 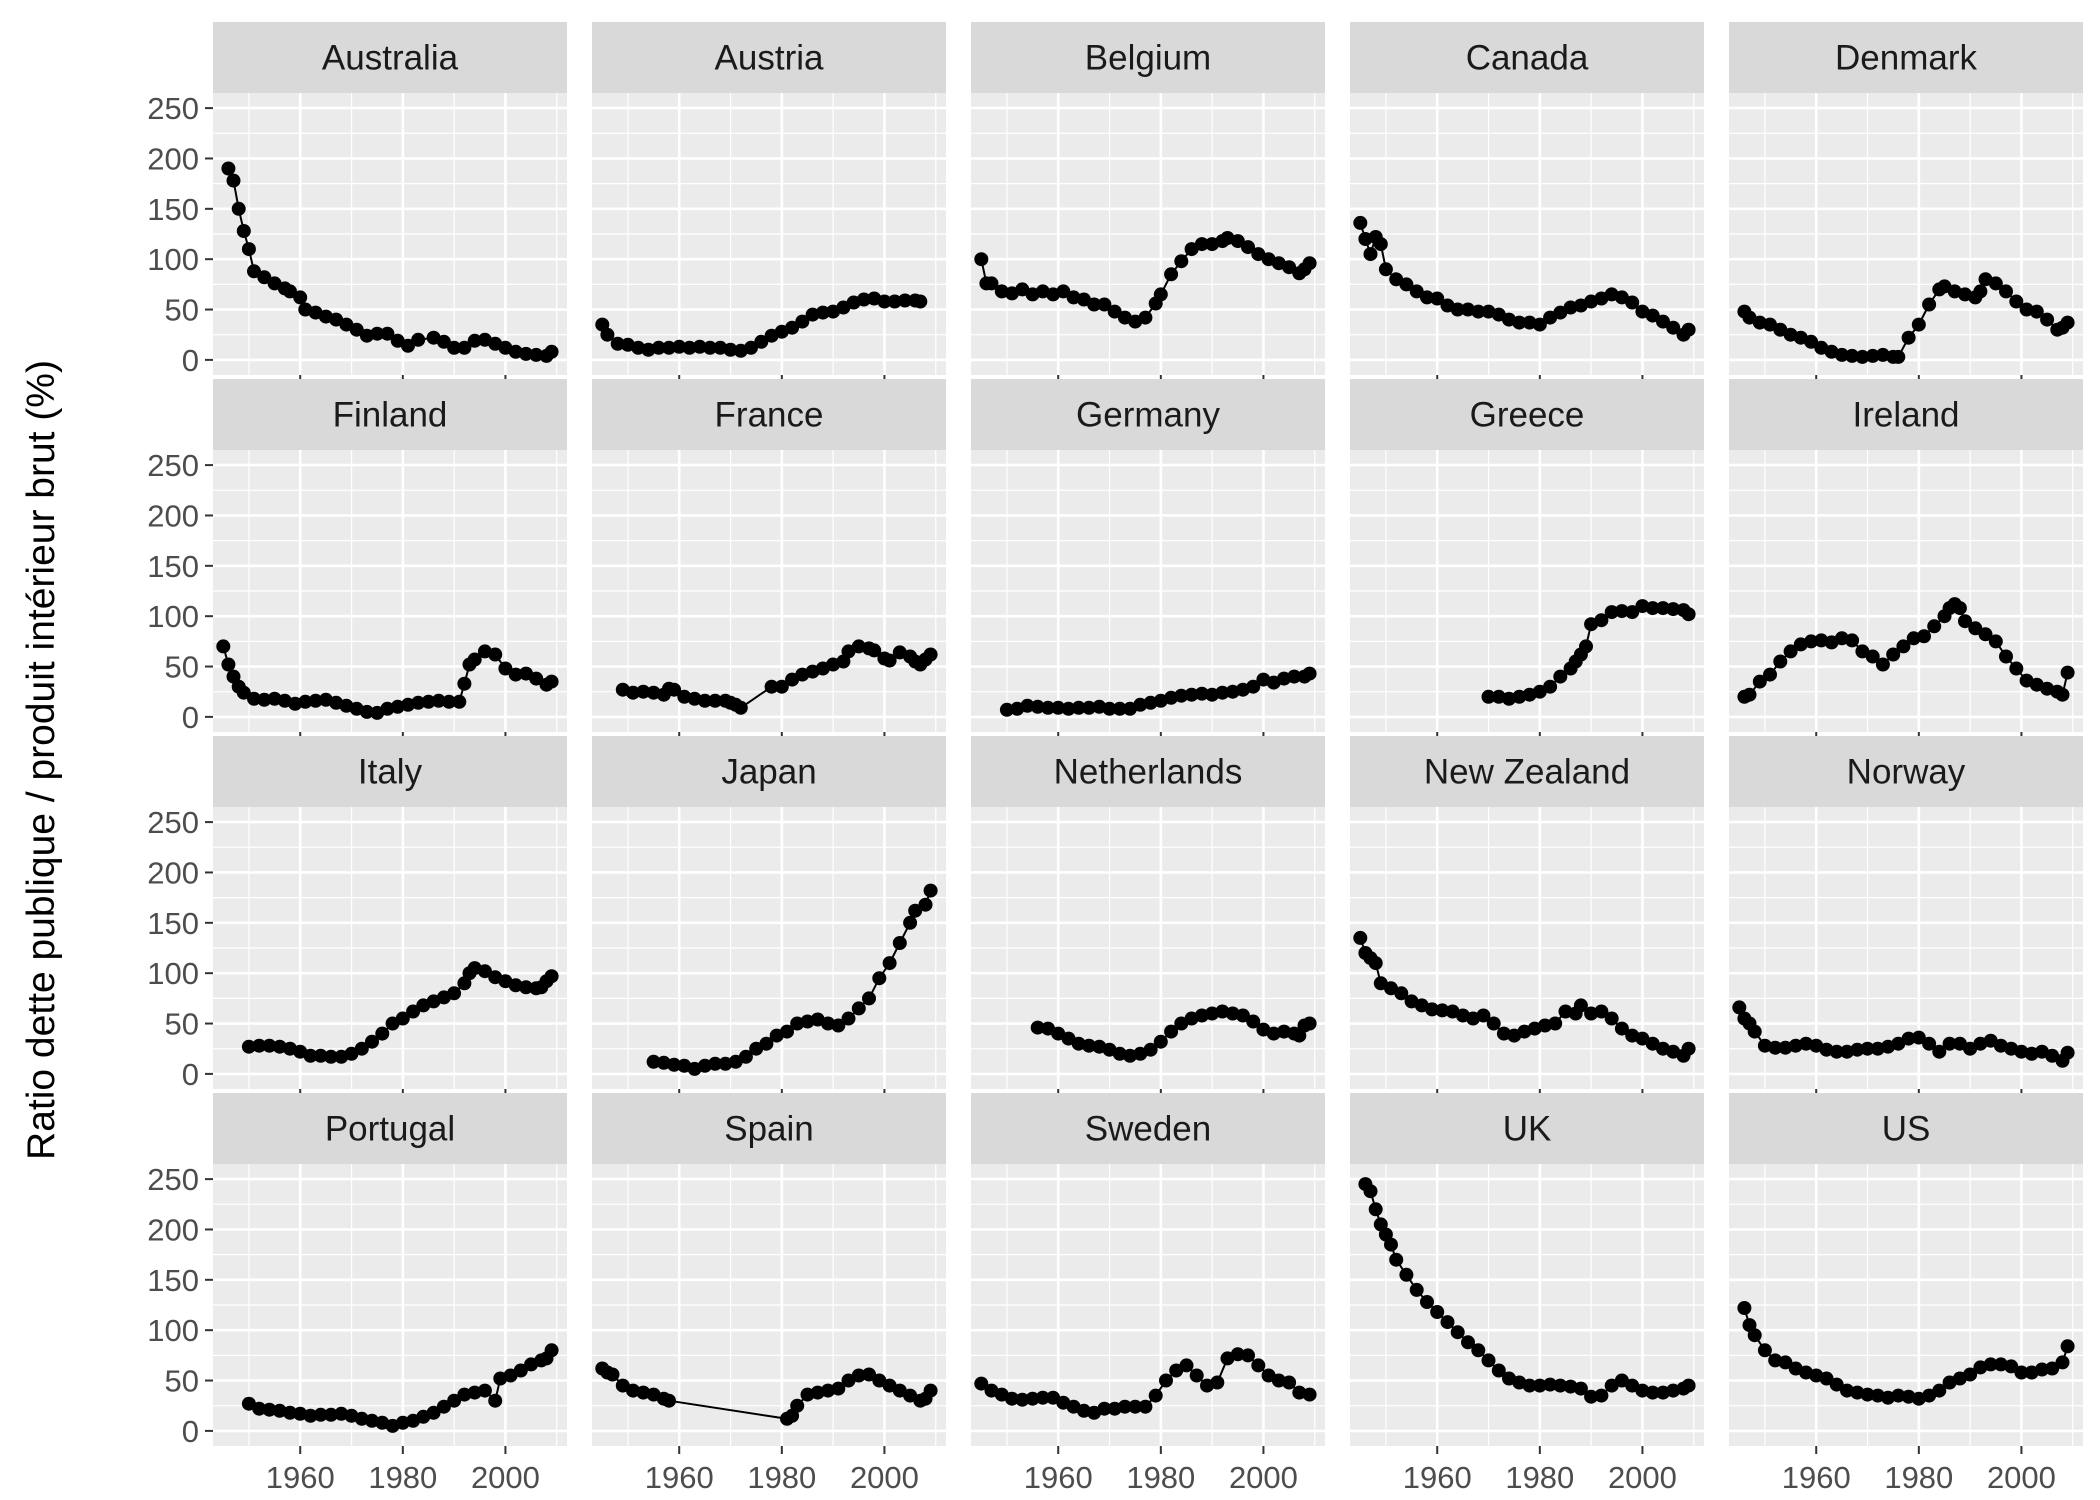 I want to click on facet-label: Germany, so click(x=1148, y=415).